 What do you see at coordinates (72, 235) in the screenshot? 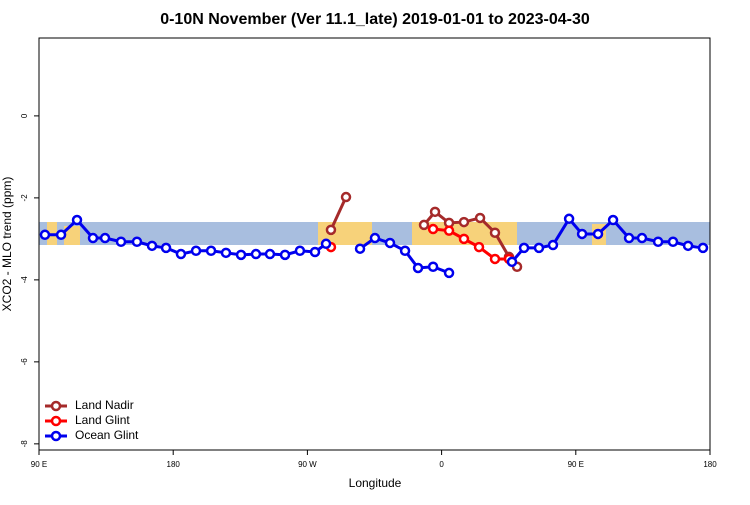
I see `land-area` at bounding box center [72, 235].